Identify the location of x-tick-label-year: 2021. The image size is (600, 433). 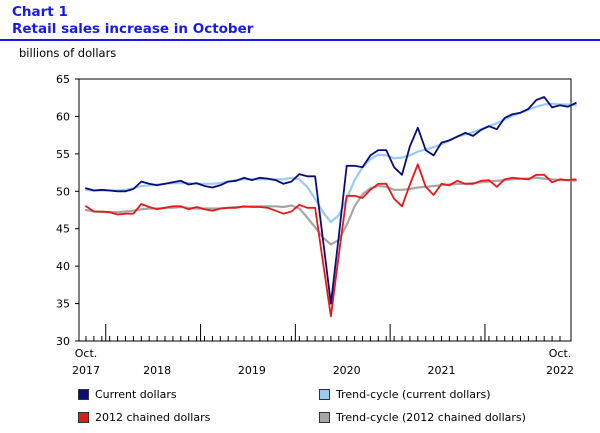
(442, 370).